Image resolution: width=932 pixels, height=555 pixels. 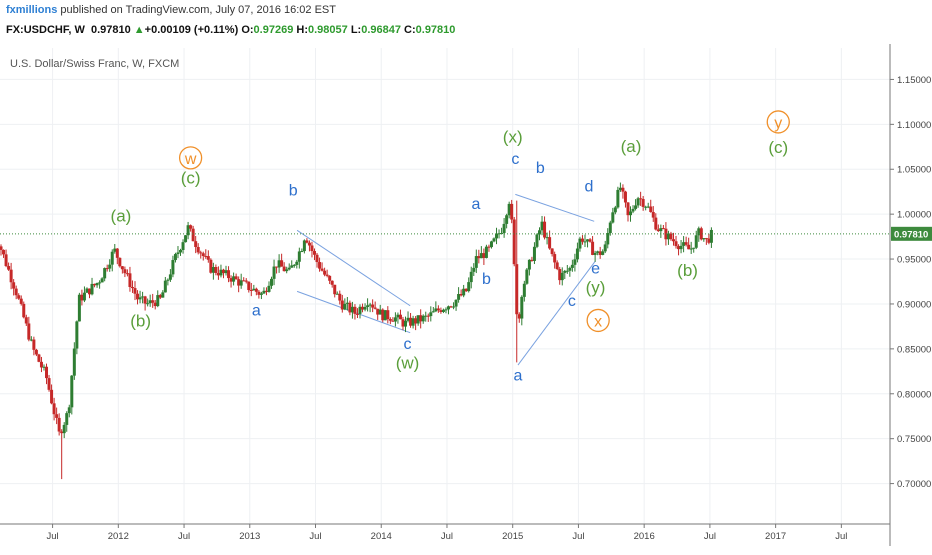 What do you see at coordinates (121, 215) in the screenshot?
I see `wave-label: (a)` at bounding box center [121, 215].